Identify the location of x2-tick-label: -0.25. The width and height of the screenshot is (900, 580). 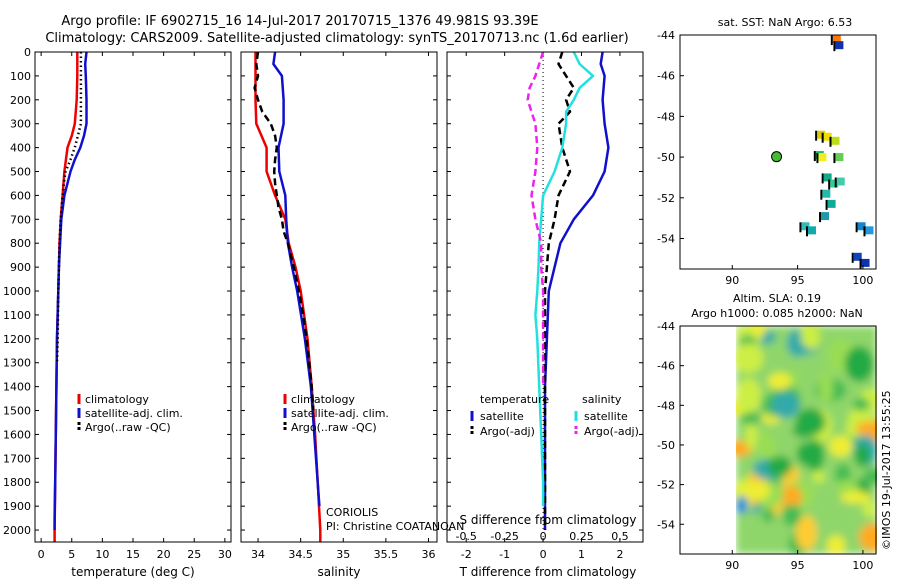
(504, 536).